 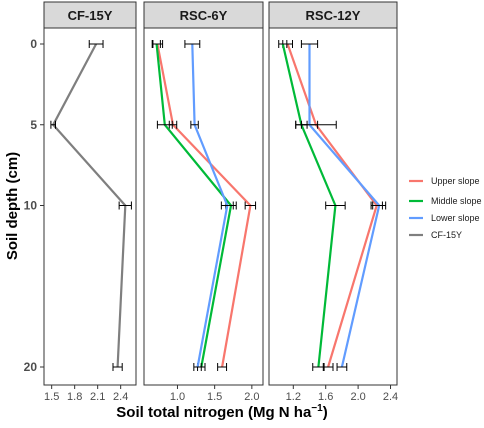 I want to click on x-axis-title-superscript: −1, so click(x=317, y=408).